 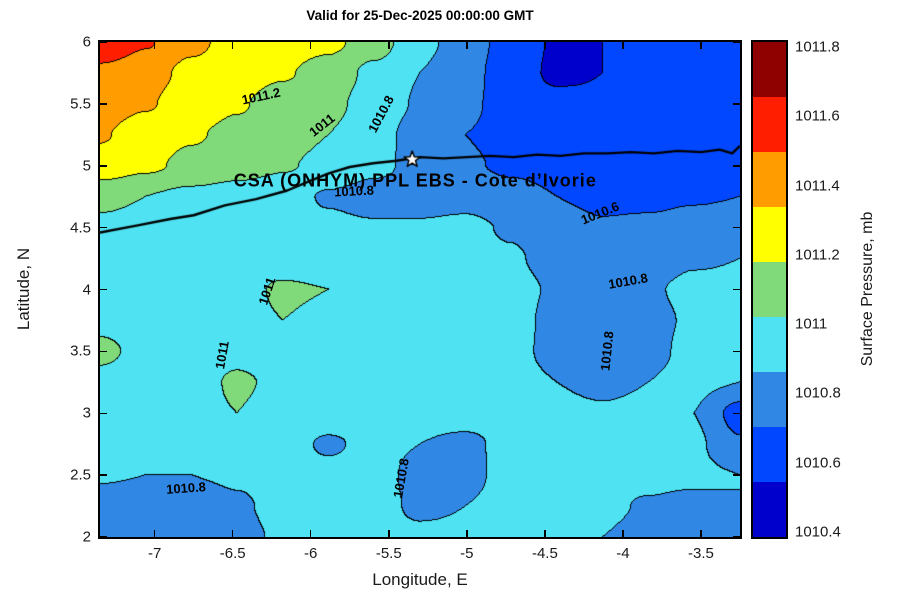 I want to click on y-tick-label: 5.5, so click(x=80, y=104).